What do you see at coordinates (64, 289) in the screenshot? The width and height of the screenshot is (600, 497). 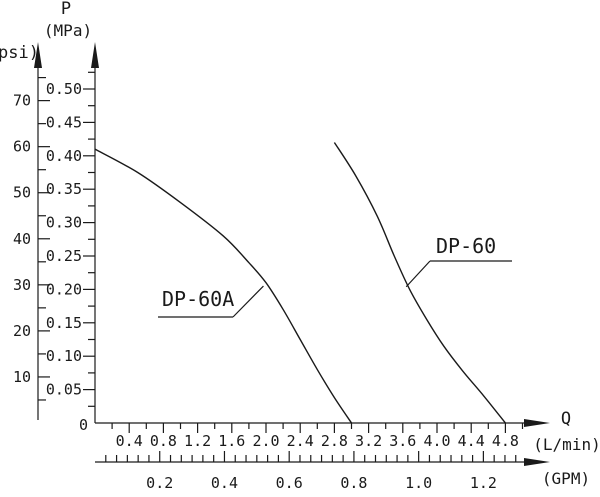 I see `mpa-tick-label: 0.20` at bounding box center [64, 289].